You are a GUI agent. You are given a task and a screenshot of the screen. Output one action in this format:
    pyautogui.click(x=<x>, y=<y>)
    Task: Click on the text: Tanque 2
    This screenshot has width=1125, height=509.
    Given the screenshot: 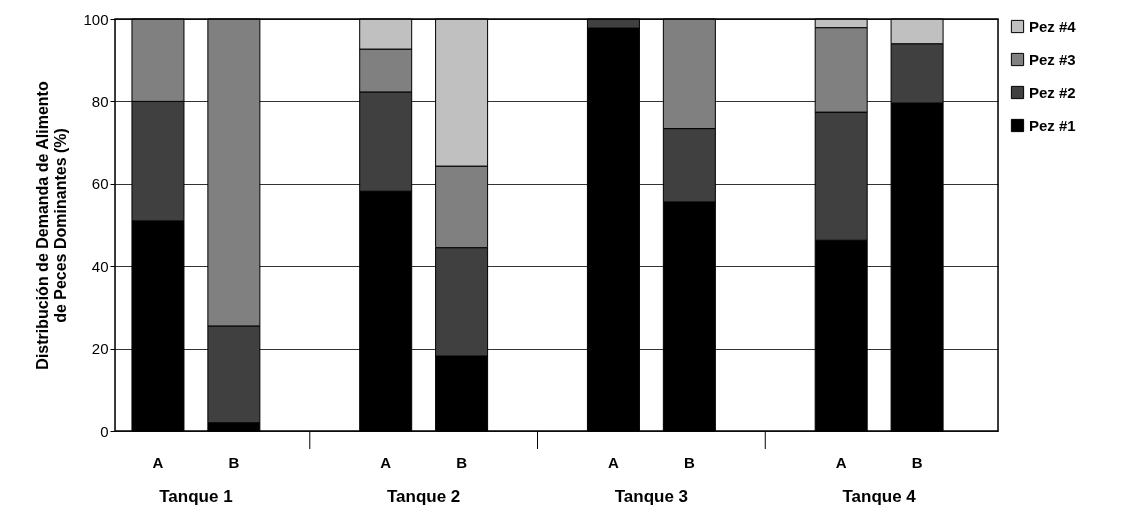 What is the action you would take?
    pyautogui.click(x=423, y=496)
    